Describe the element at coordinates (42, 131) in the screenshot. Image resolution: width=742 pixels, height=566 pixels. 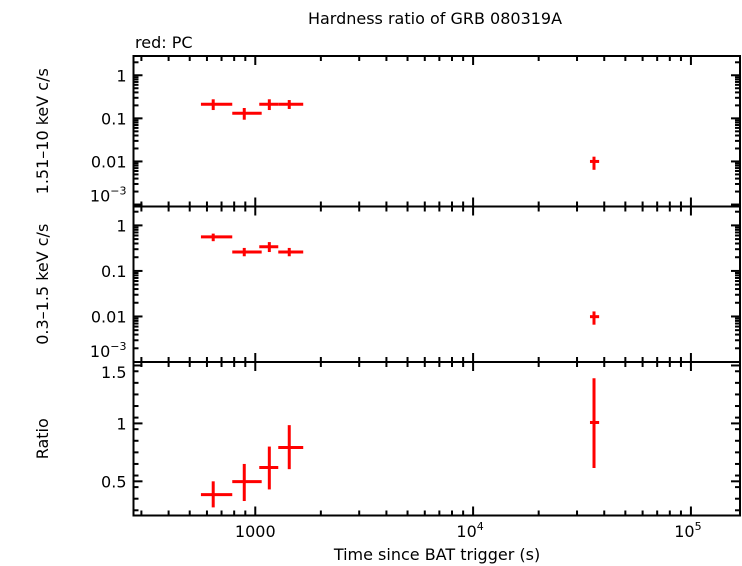
I see `y-axis-label-1: 1.51–10 keV c/s` at that location.